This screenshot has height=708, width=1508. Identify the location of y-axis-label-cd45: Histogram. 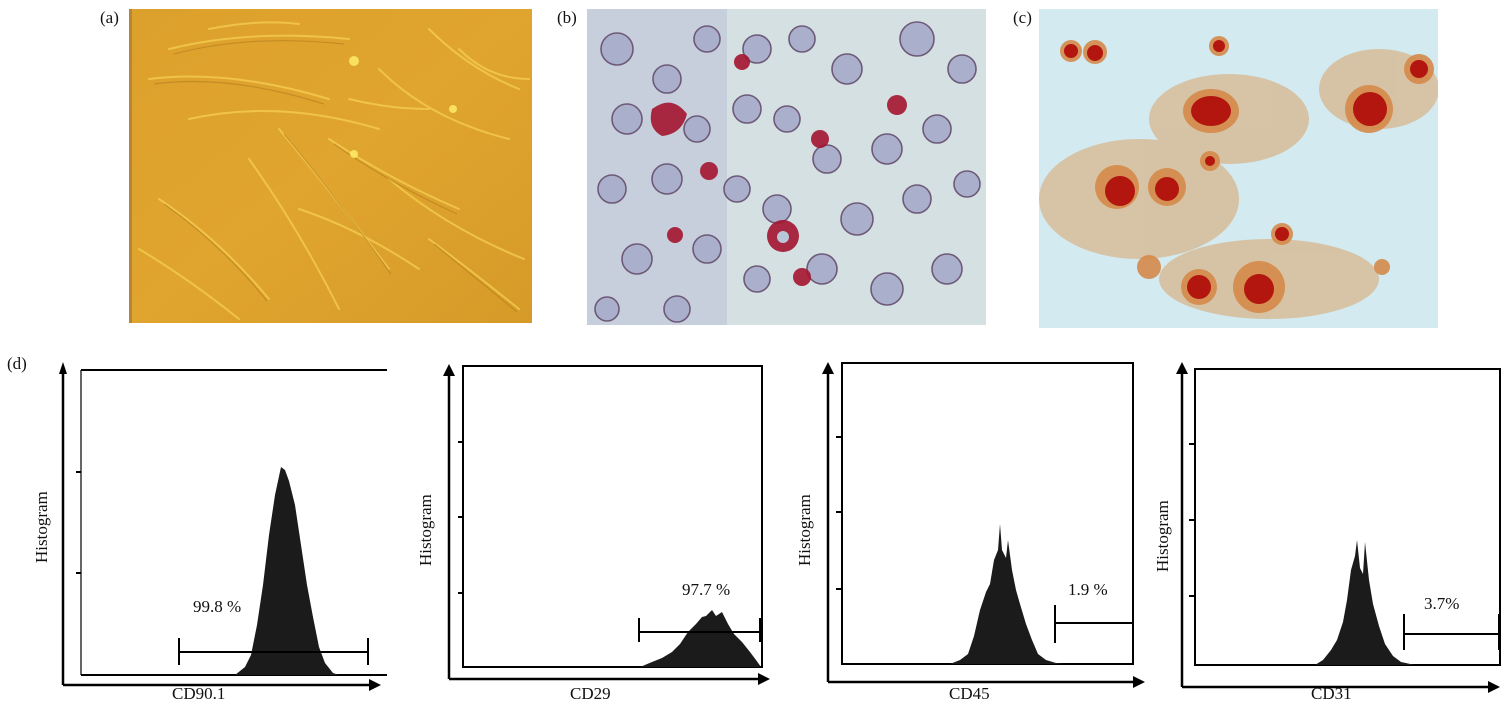
(804, 530).